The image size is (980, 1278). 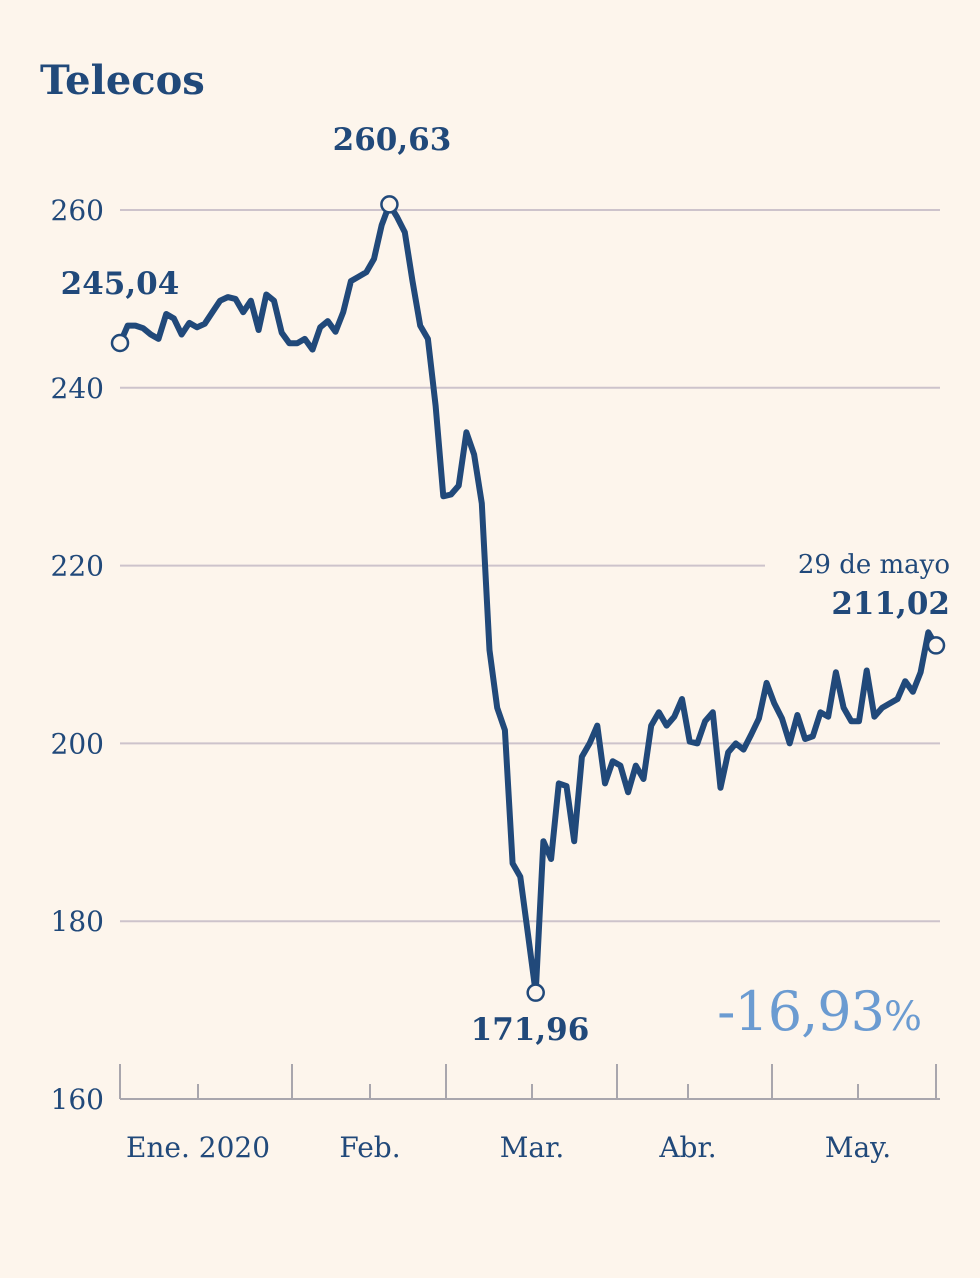 I want to click on change-value: -16,93, so click(x=800, y=1011).